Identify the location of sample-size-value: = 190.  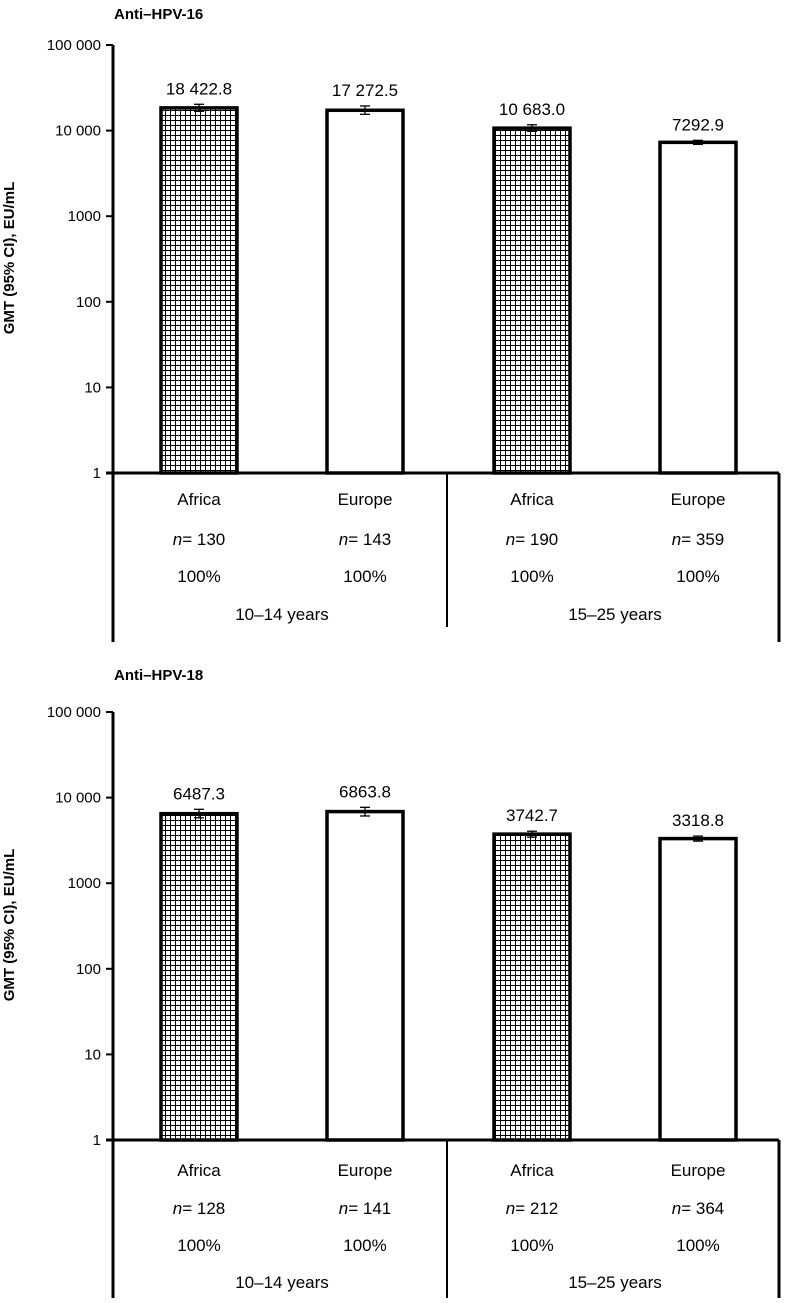
(536, 539).